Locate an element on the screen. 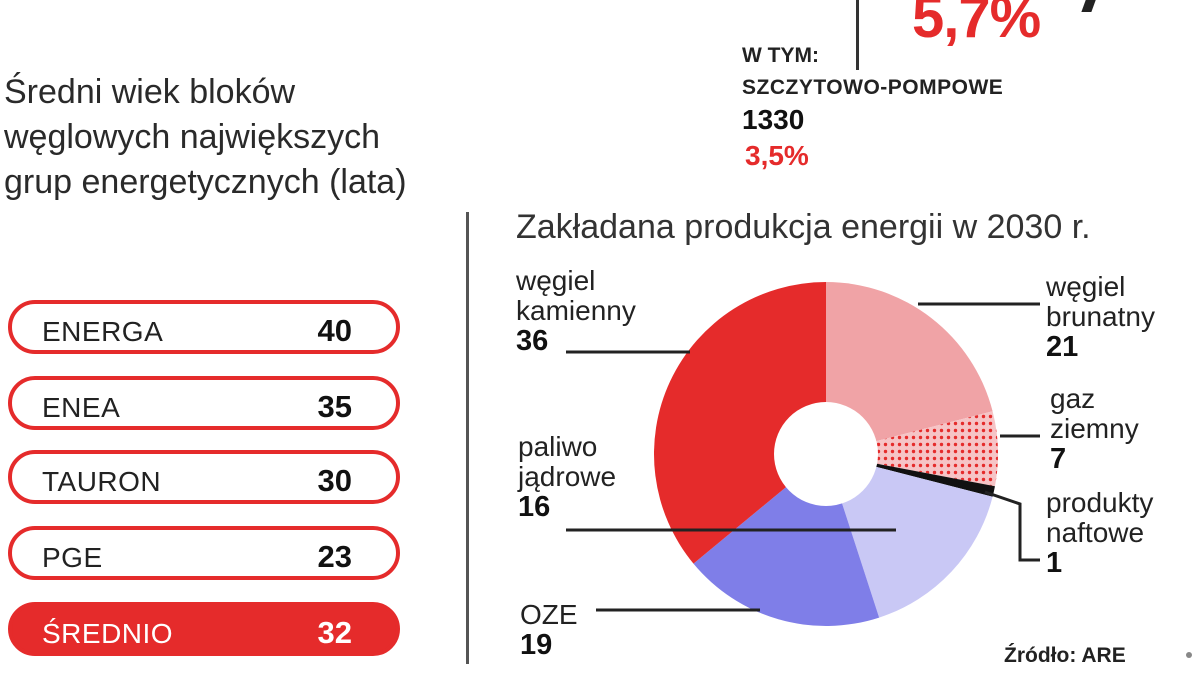  top-percentage: 5,7% is located at coordinates (976, 25).